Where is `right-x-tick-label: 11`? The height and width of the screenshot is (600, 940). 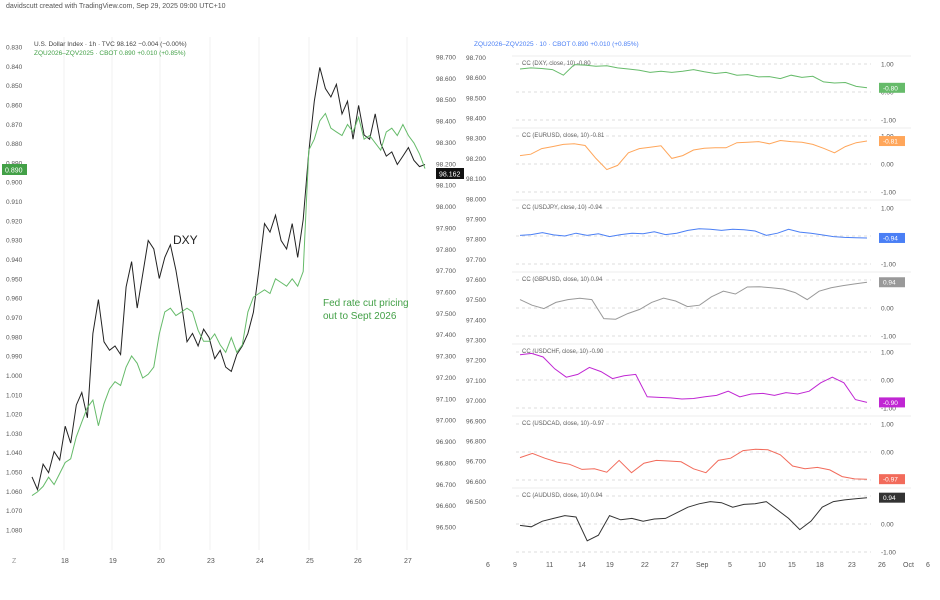
right-x-tick-label: 11 is located at coordinates (549, 565).